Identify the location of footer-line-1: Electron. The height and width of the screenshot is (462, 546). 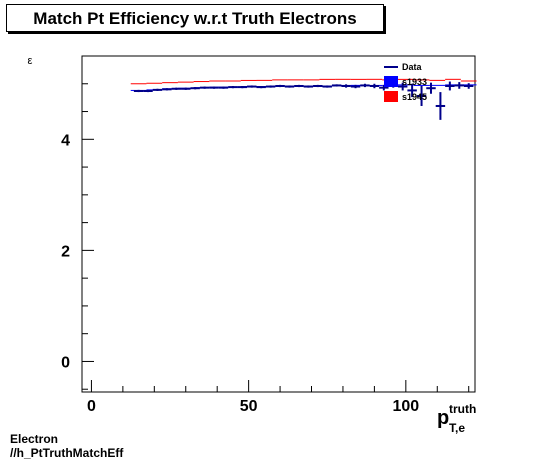
(34, 439).